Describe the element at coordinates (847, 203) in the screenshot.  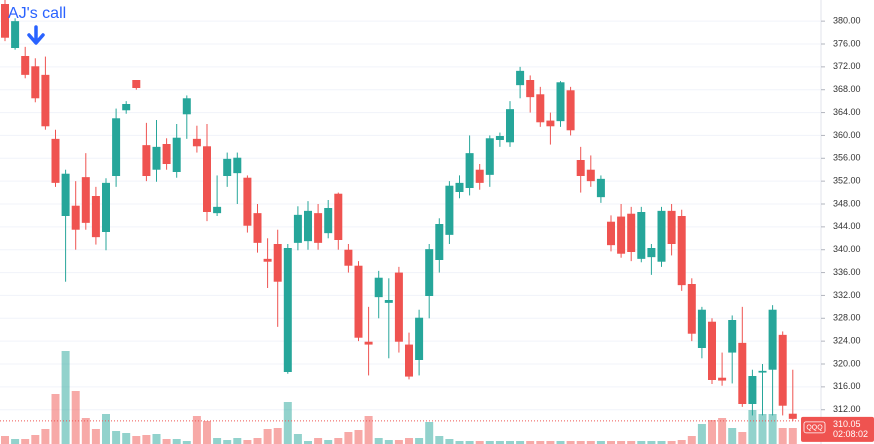
I see `y-tick-label: 348.00` at that location.